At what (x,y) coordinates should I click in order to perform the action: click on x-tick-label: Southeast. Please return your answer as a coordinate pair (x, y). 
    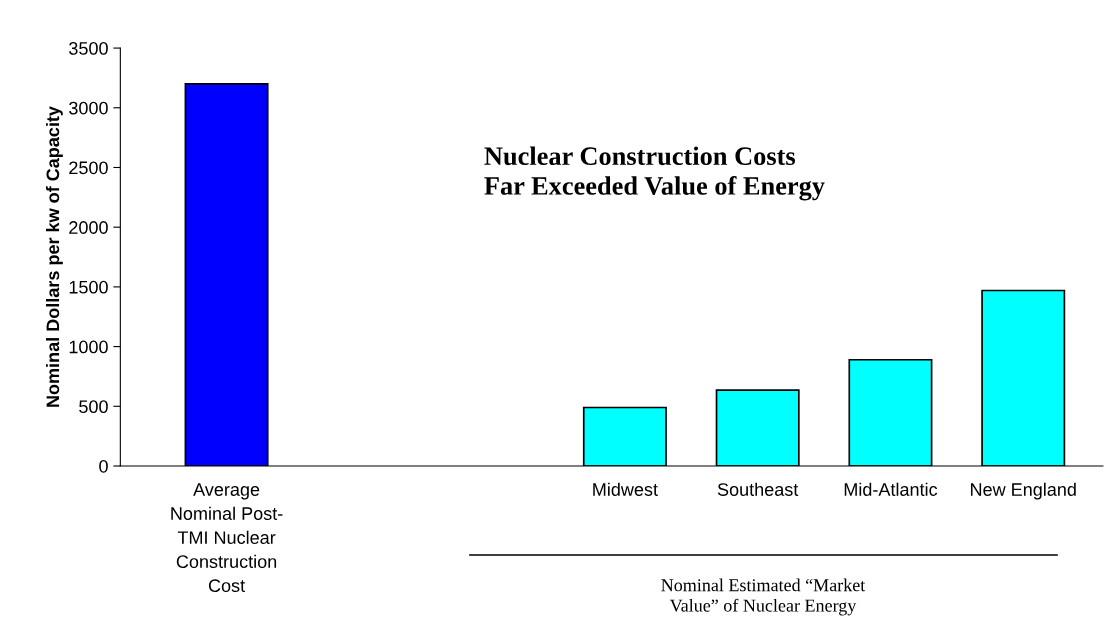
    Looking at the image, I should click on (758, 489).